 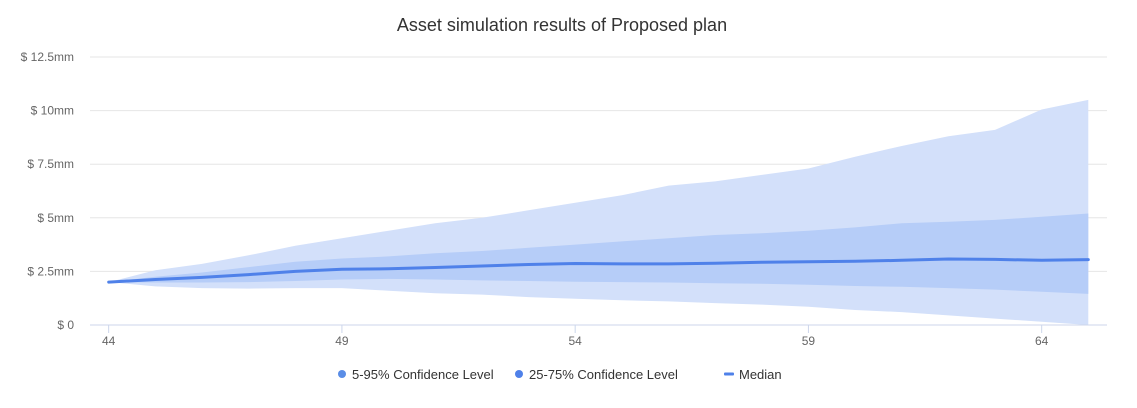 What do you see at coordinates (603, 374) in the screenshot?
I see `legend-label: 25-75% Confidence Level` at bounding box center [603, 374].